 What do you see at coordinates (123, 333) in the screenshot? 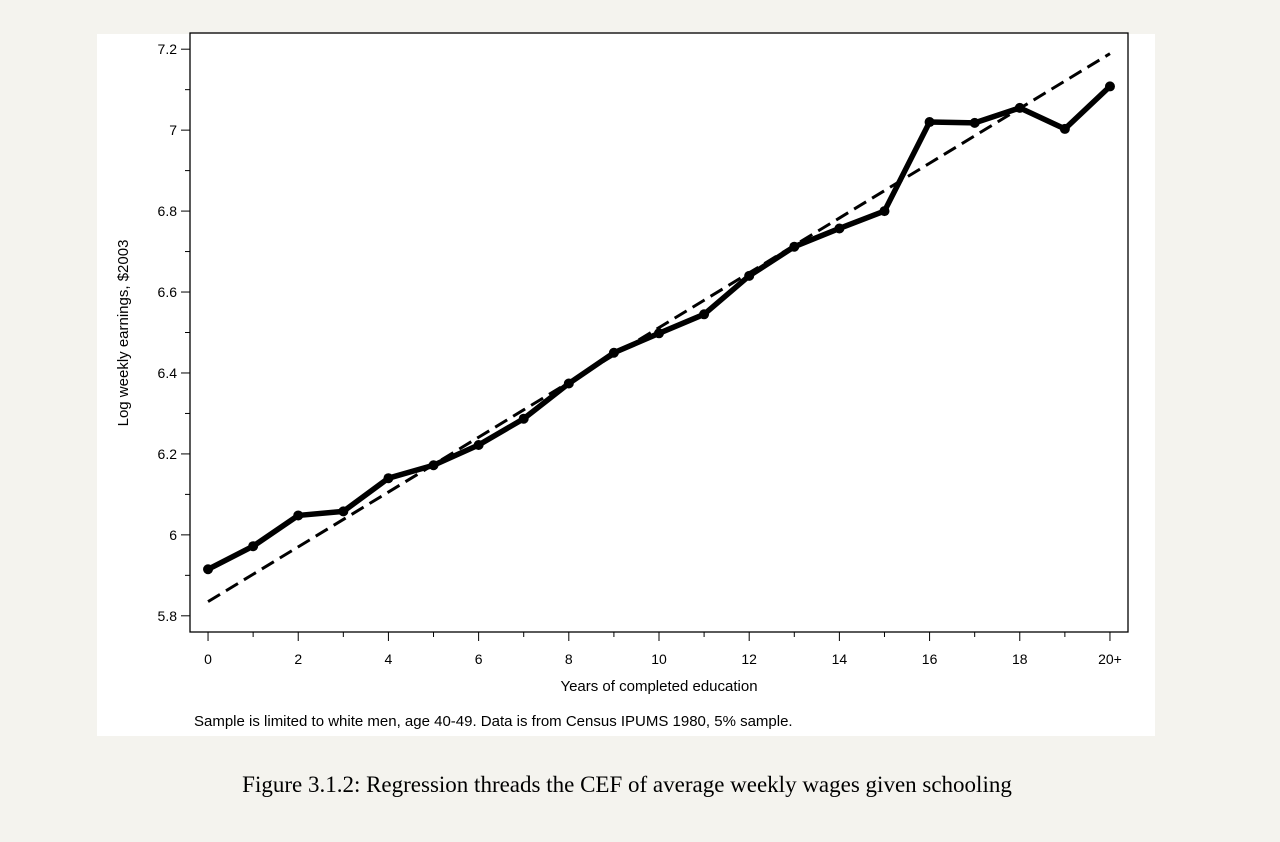
I see `y-axis-title: Log weekly earnings, $2003` at bounding box center [123, 333].